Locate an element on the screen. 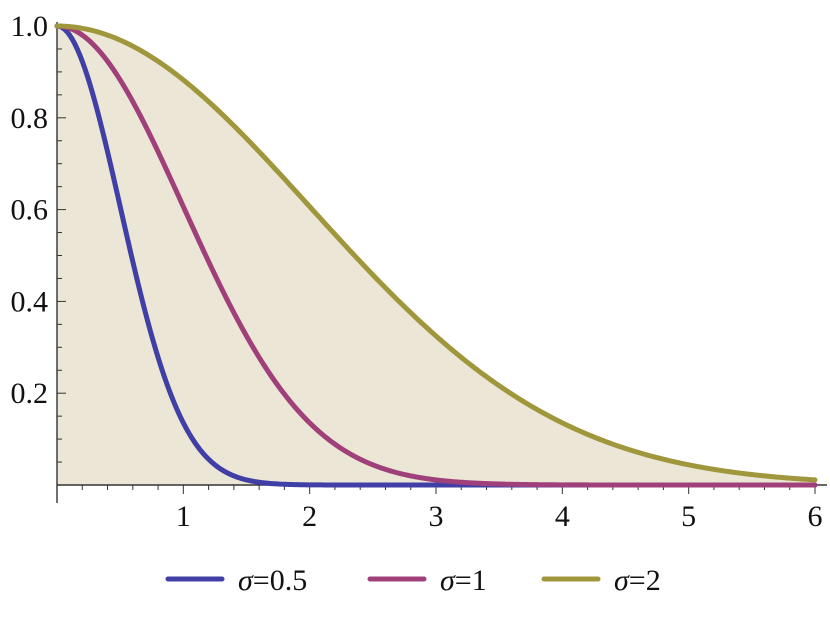  legend-label: σ=0.5 is located at coordinates (272, 580).